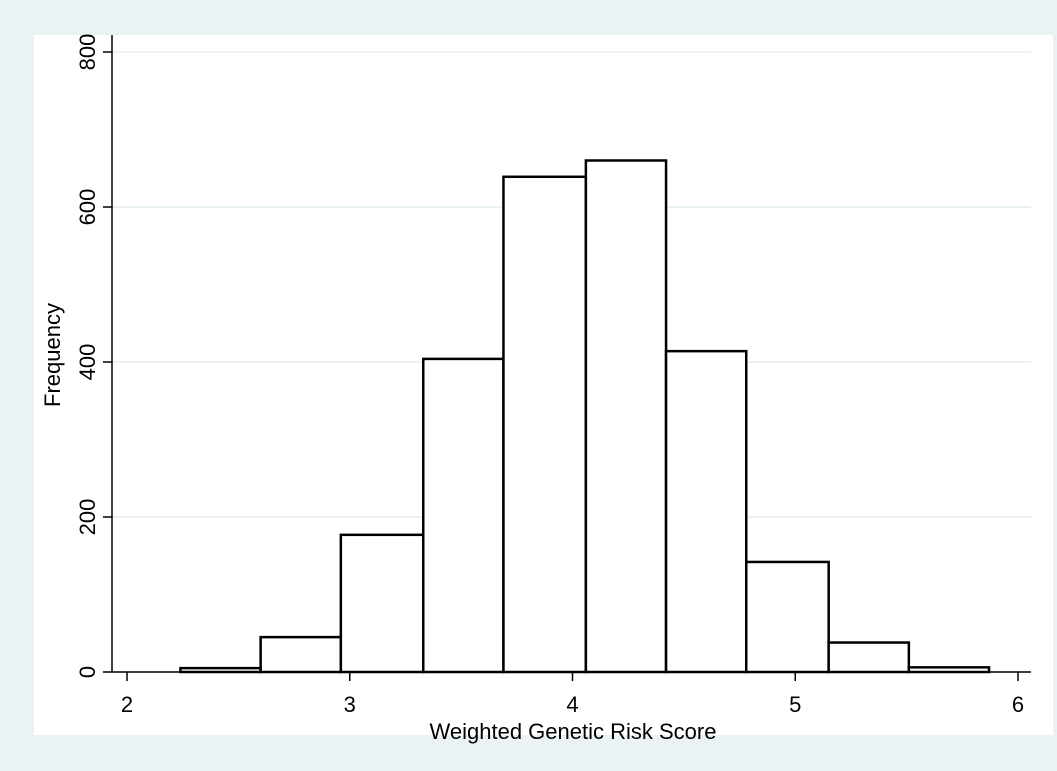  Describe the element at coordinates (87, 672) in the screenshot. I see `y-tick-label: 0` at that location.